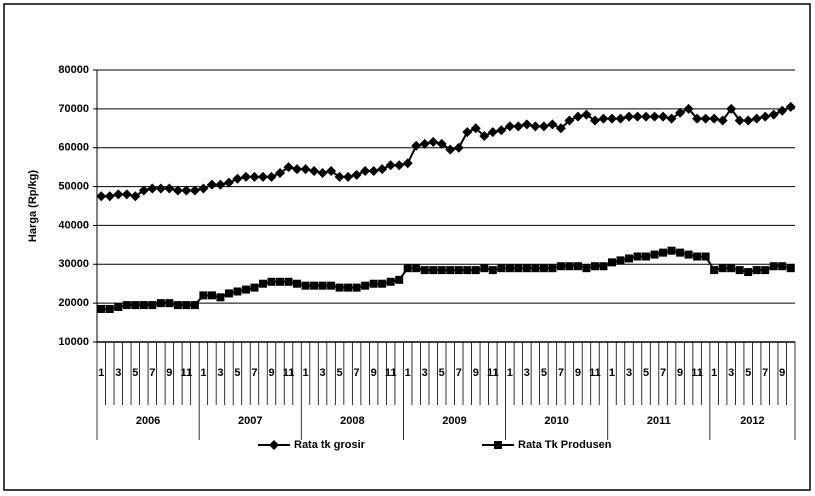  I want to click on y-axis-label: Harga (Rp/kg), so click(33, 206).